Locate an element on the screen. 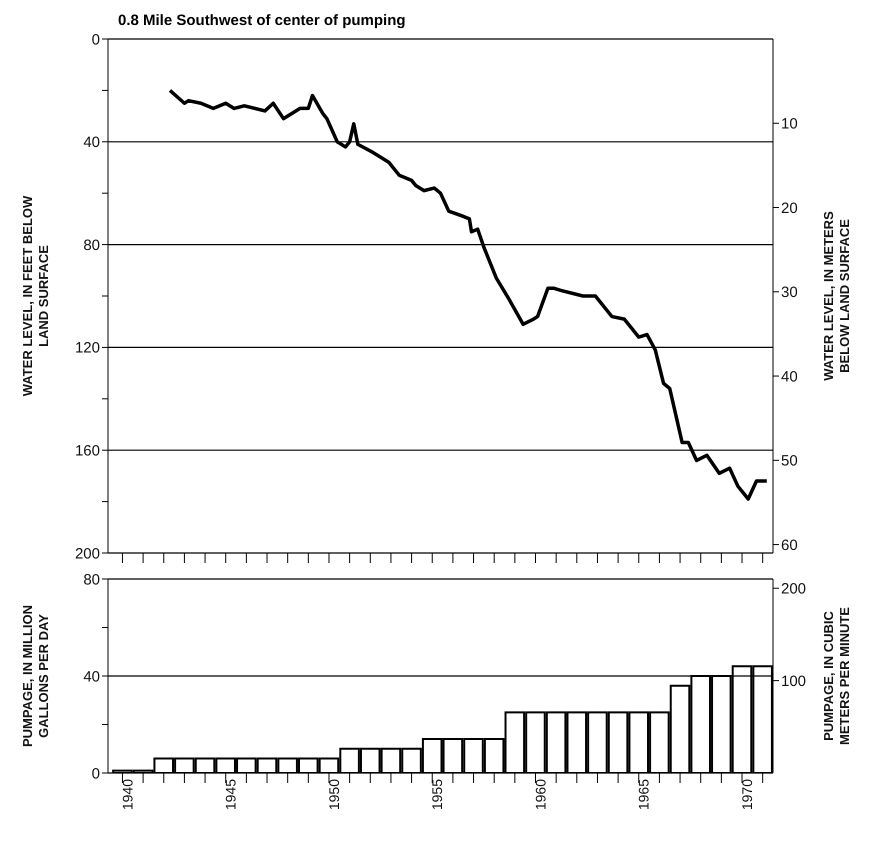 Image resolution: width=891 pixels, height=848 pixels. x-tick-label: 1940 is located at coordinates (127, 794).